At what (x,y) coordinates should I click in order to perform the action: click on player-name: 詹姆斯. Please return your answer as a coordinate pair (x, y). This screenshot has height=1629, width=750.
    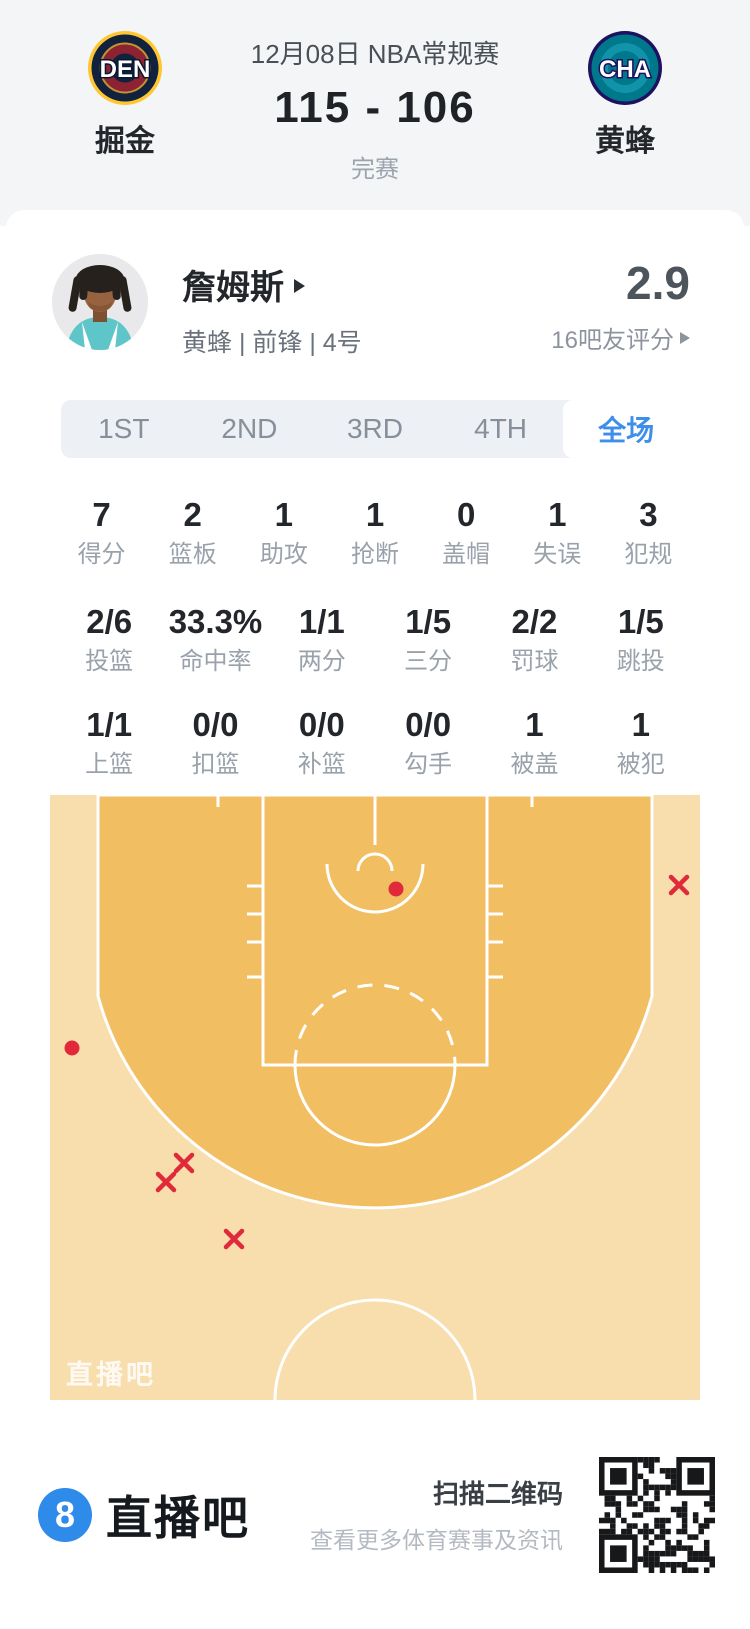
    Looking at the image, I should click on (233, 288).